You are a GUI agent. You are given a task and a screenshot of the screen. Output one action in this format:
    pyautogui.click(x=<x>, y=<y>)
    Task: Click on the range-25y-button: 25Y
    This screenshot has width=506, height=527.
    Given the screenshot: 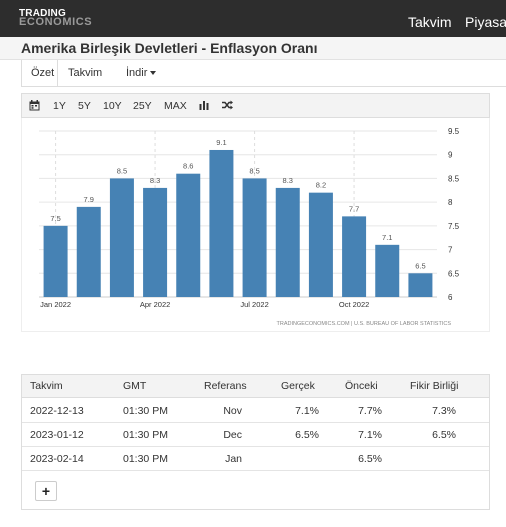 What is the action you would take?
    pyautogui.click(x=142, y=106)
    